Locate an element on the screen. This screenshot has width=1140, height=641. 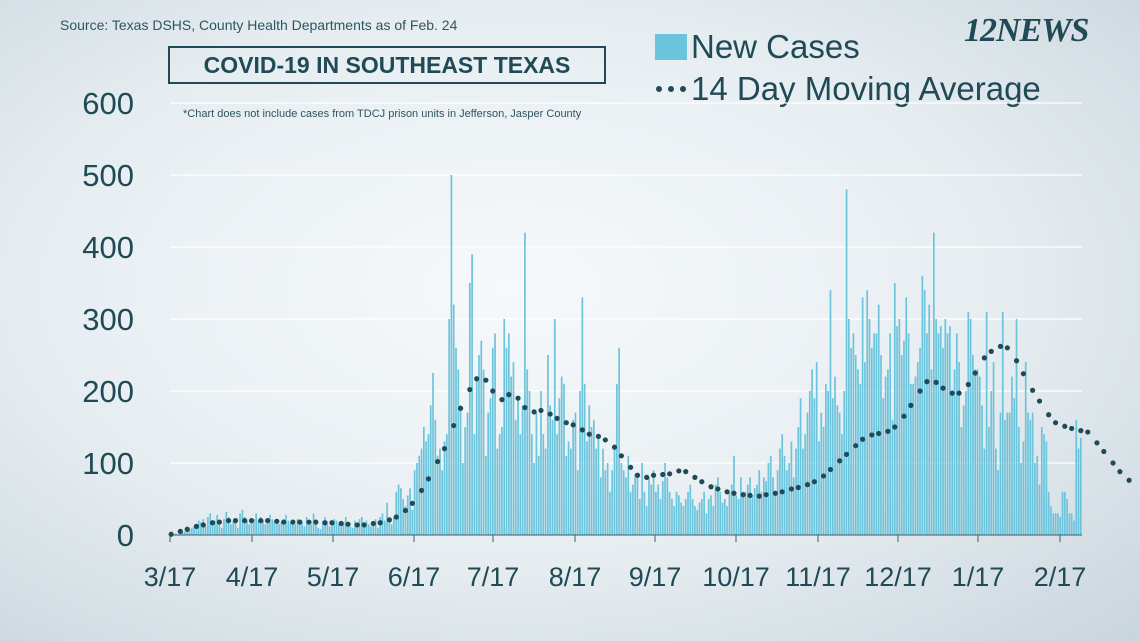
y-tick-label: 400 is located at coordinates (108, 247).